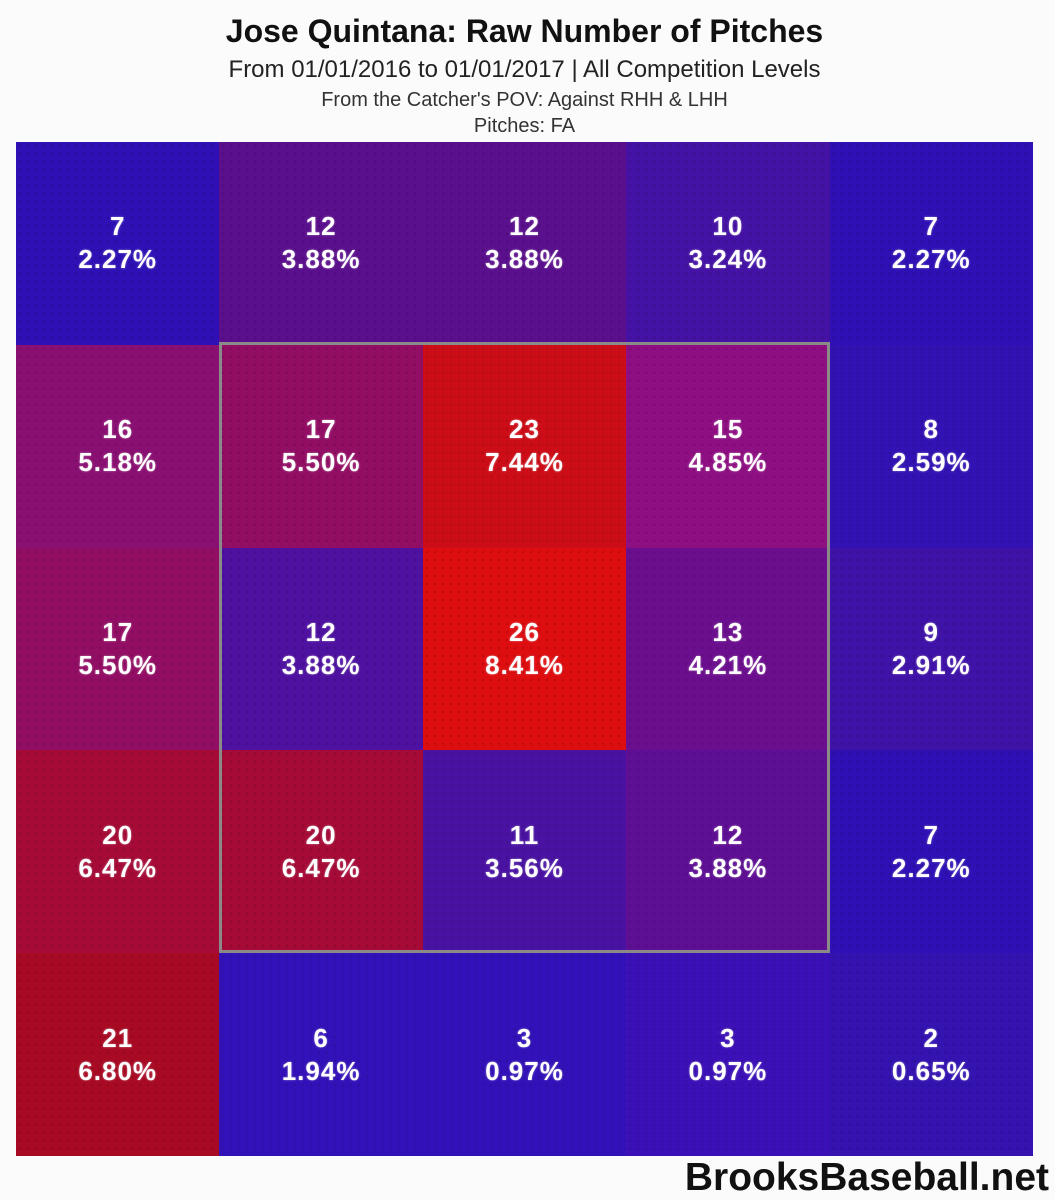 Image resolution: width=1055 pixels, height=1200 pixels. I want to click on heatmap-cell: 10 3.24%, so click(728, 243).